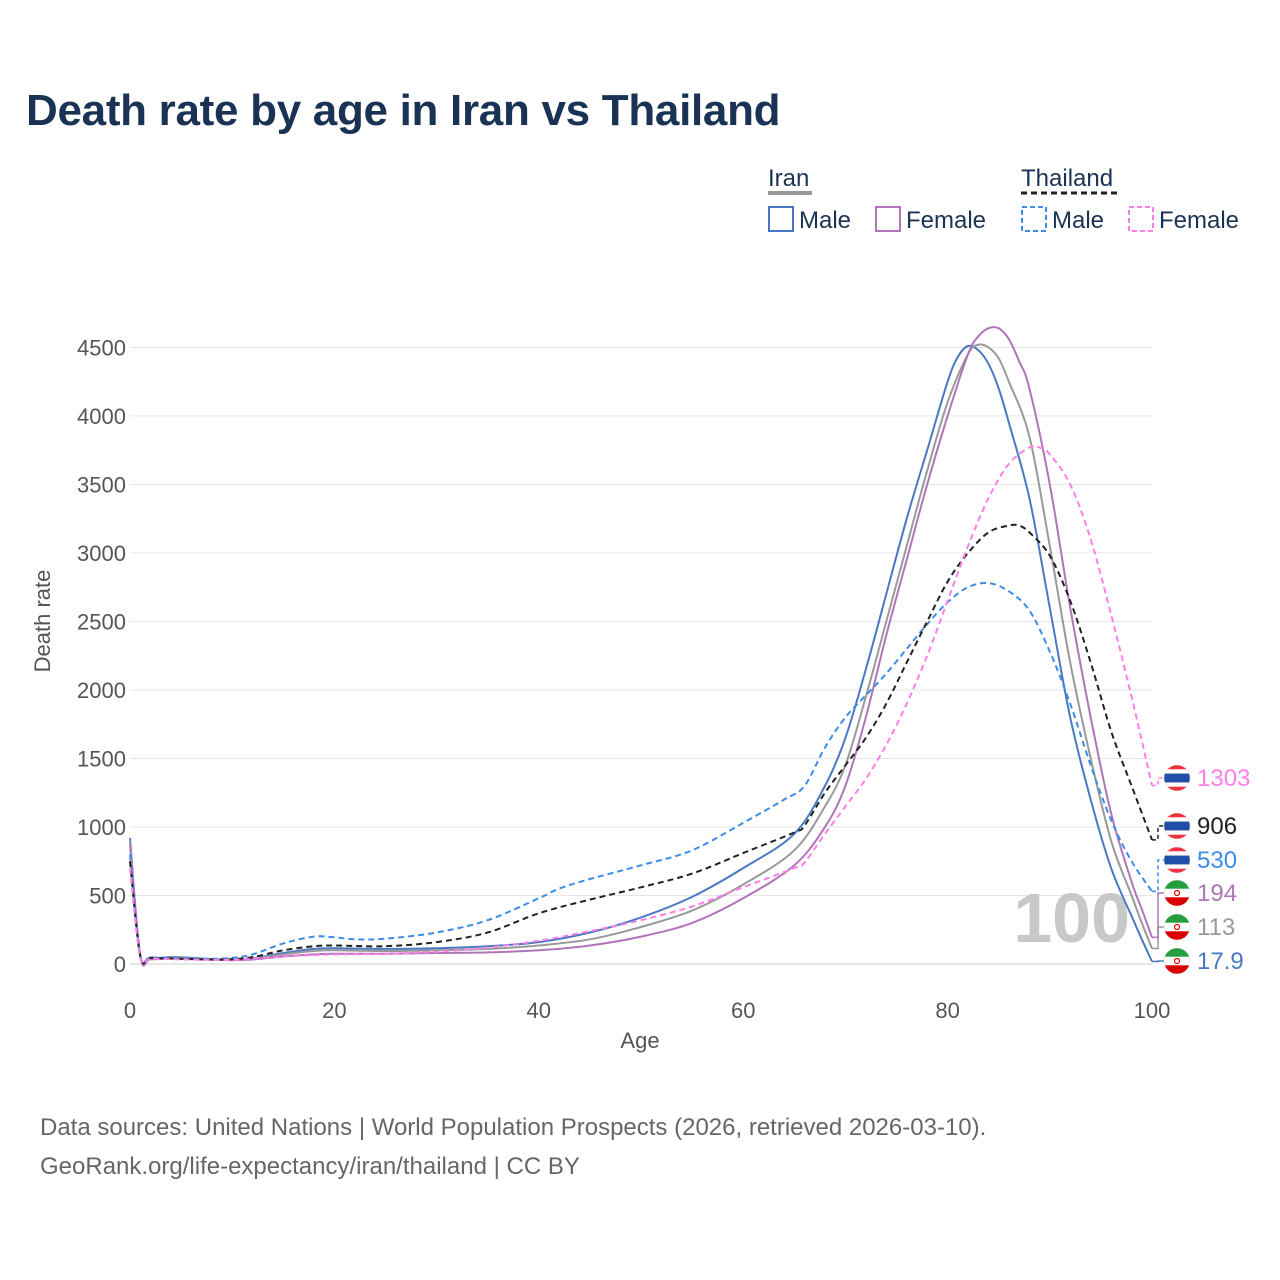 Image resolution: width=1280 pixels, height=1280 pixels. I want to click on end-value-label: 906, so click(1217, 826).